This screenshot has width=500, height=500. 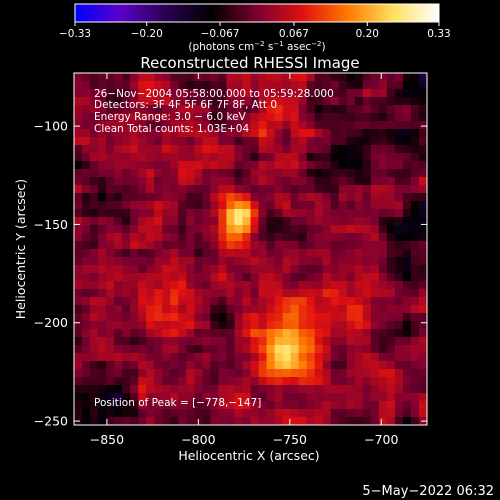 I want to click on x-tick-label: −850, so click(x=107, y=439).